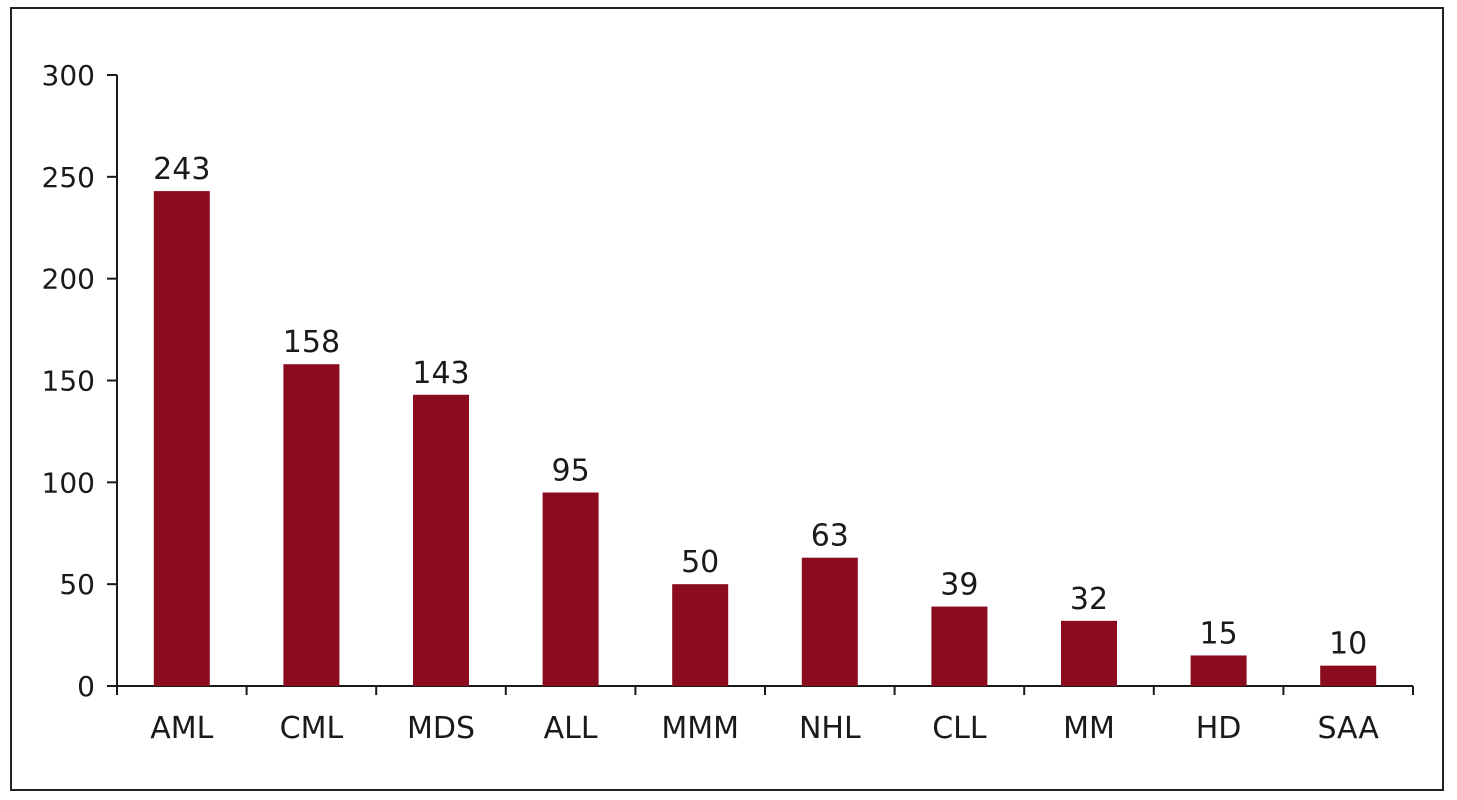 This screenshot has height=800, width=1457. What do you see at coordinates (181, 169) in the screenshot?
I see `data-label-aml: 243` at bounding box center [181, 169].